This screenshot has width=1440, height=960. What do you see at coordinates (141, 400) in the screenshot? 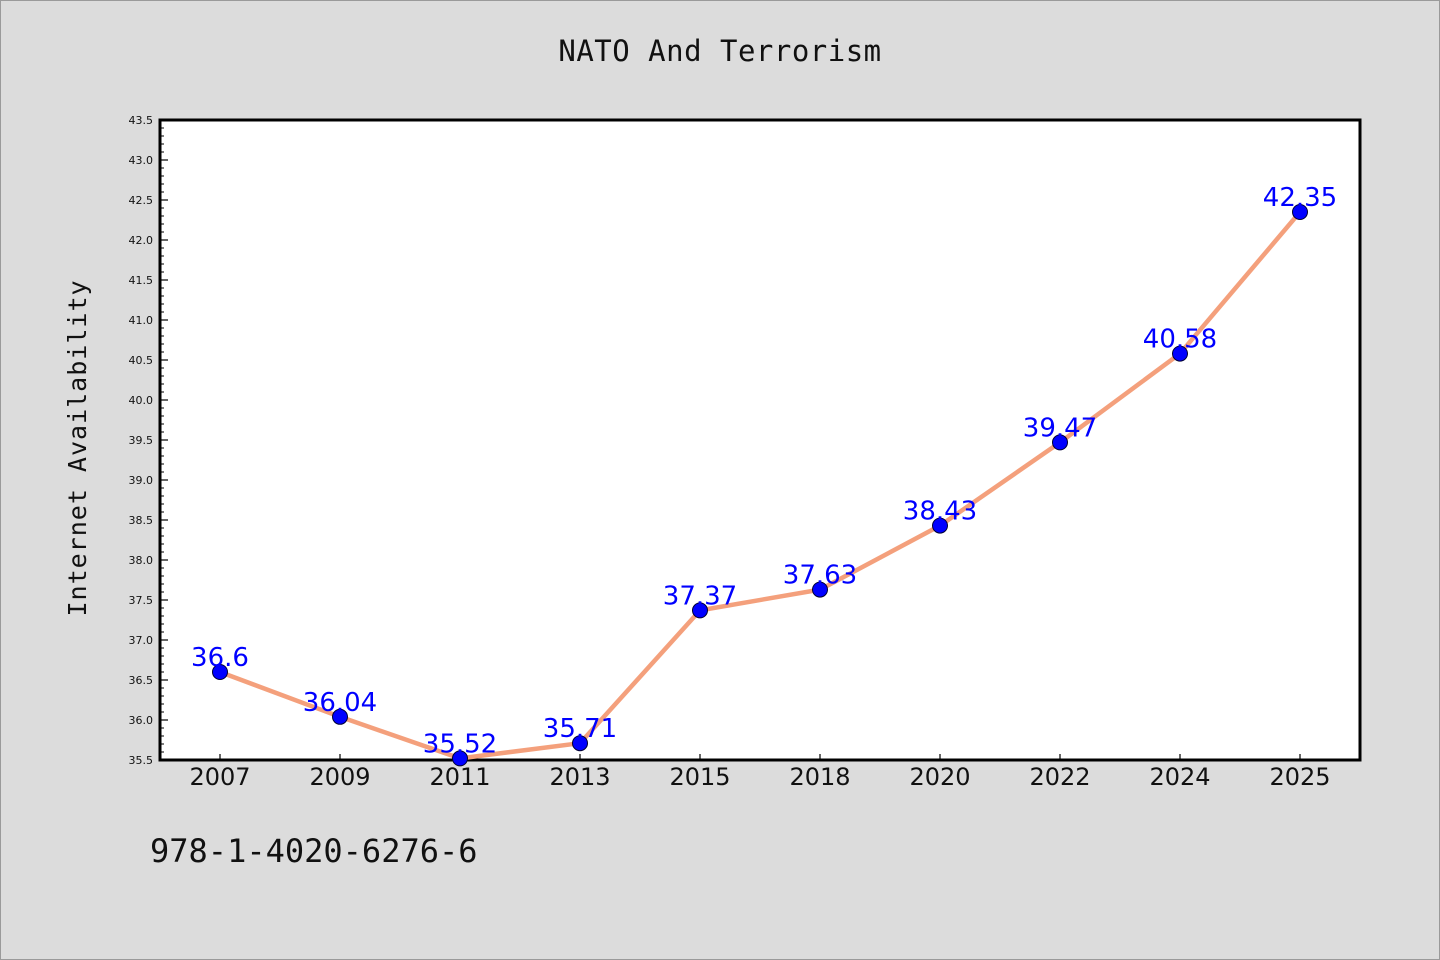
I see `y-tick-label: 40.0` at bounding box center [141, 400].